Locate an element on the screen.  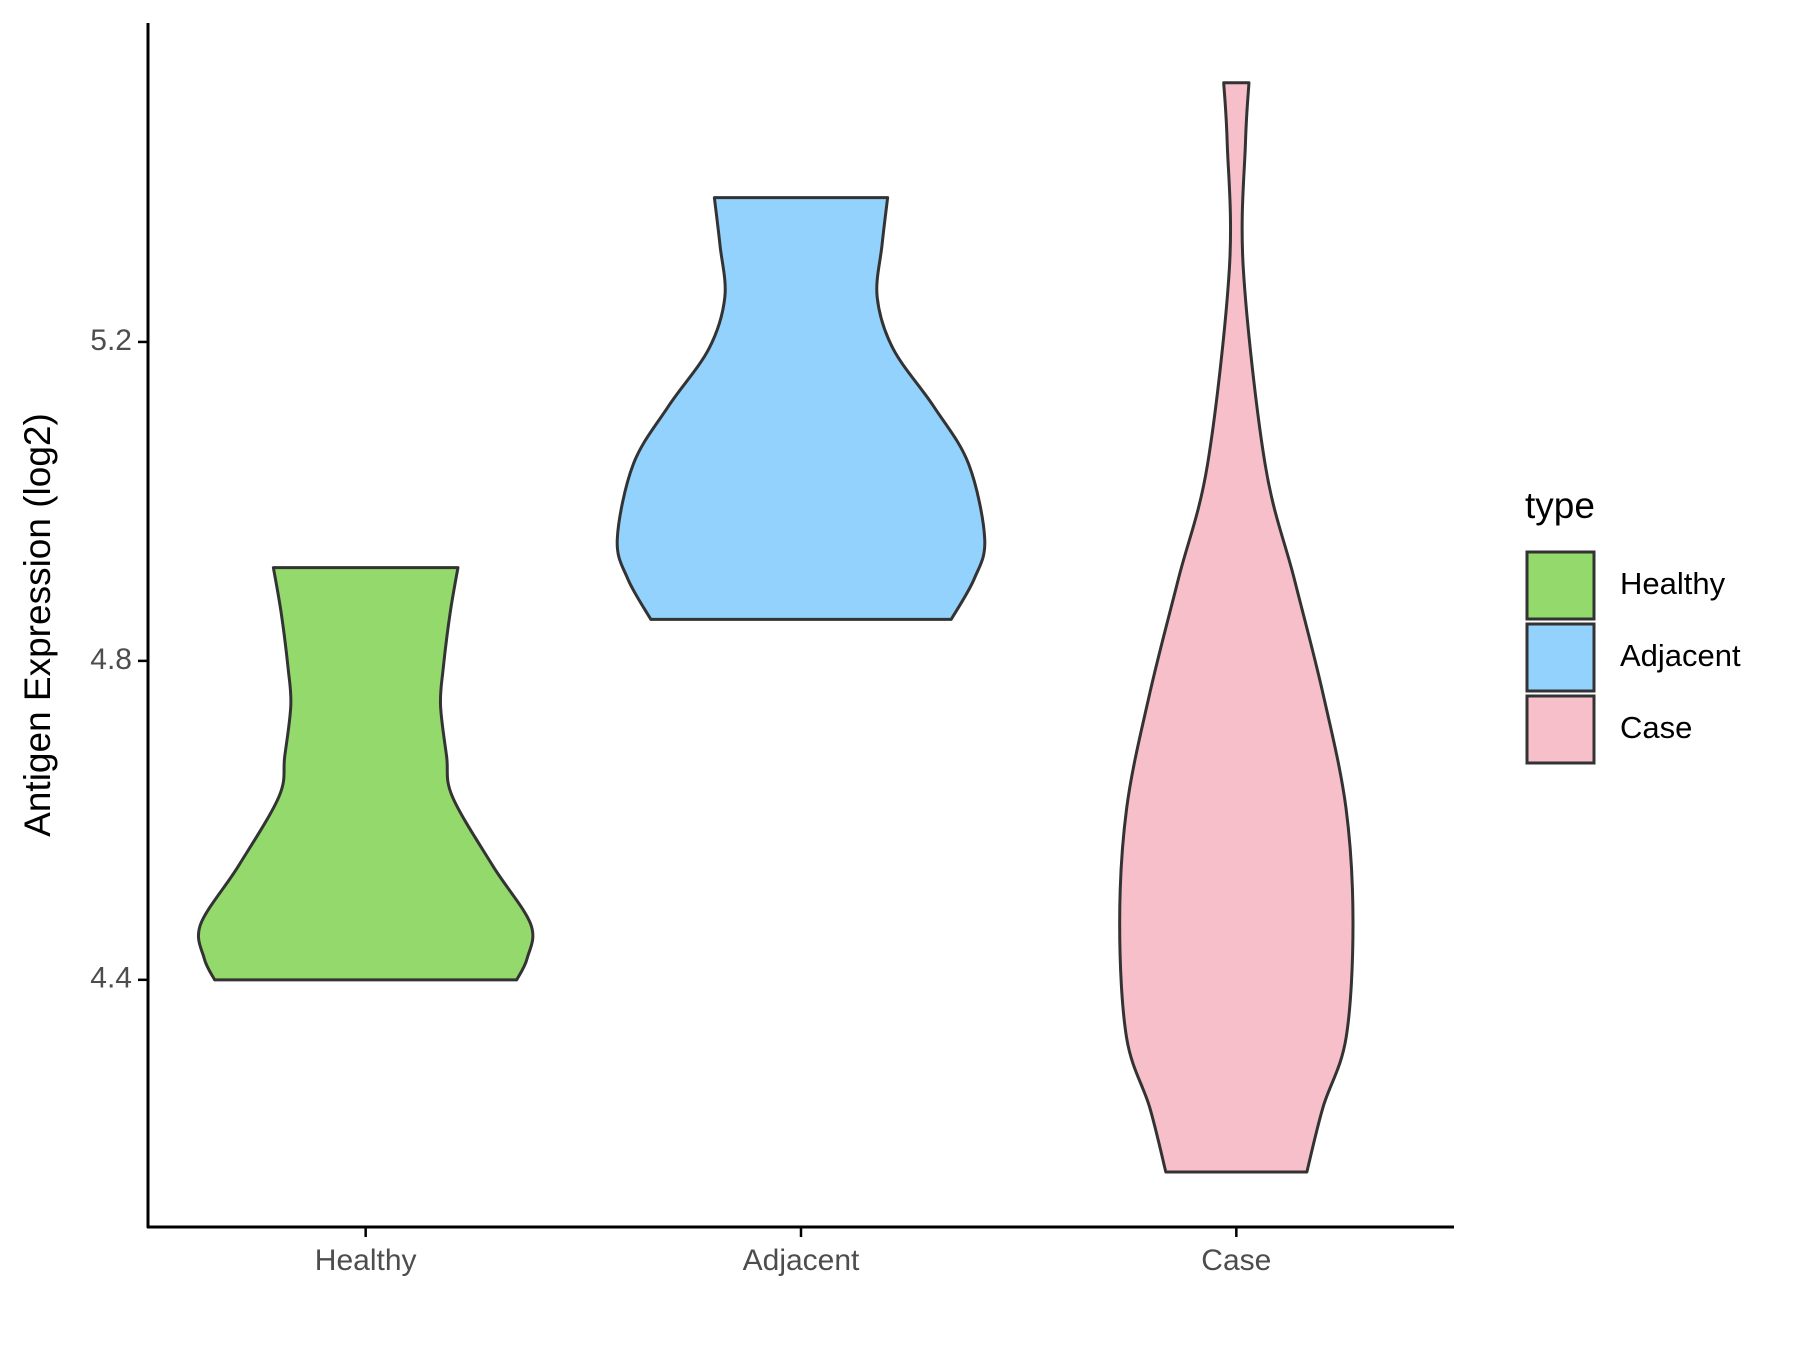
y-tick-label: 4.8 is located at coordinates (111, 659).